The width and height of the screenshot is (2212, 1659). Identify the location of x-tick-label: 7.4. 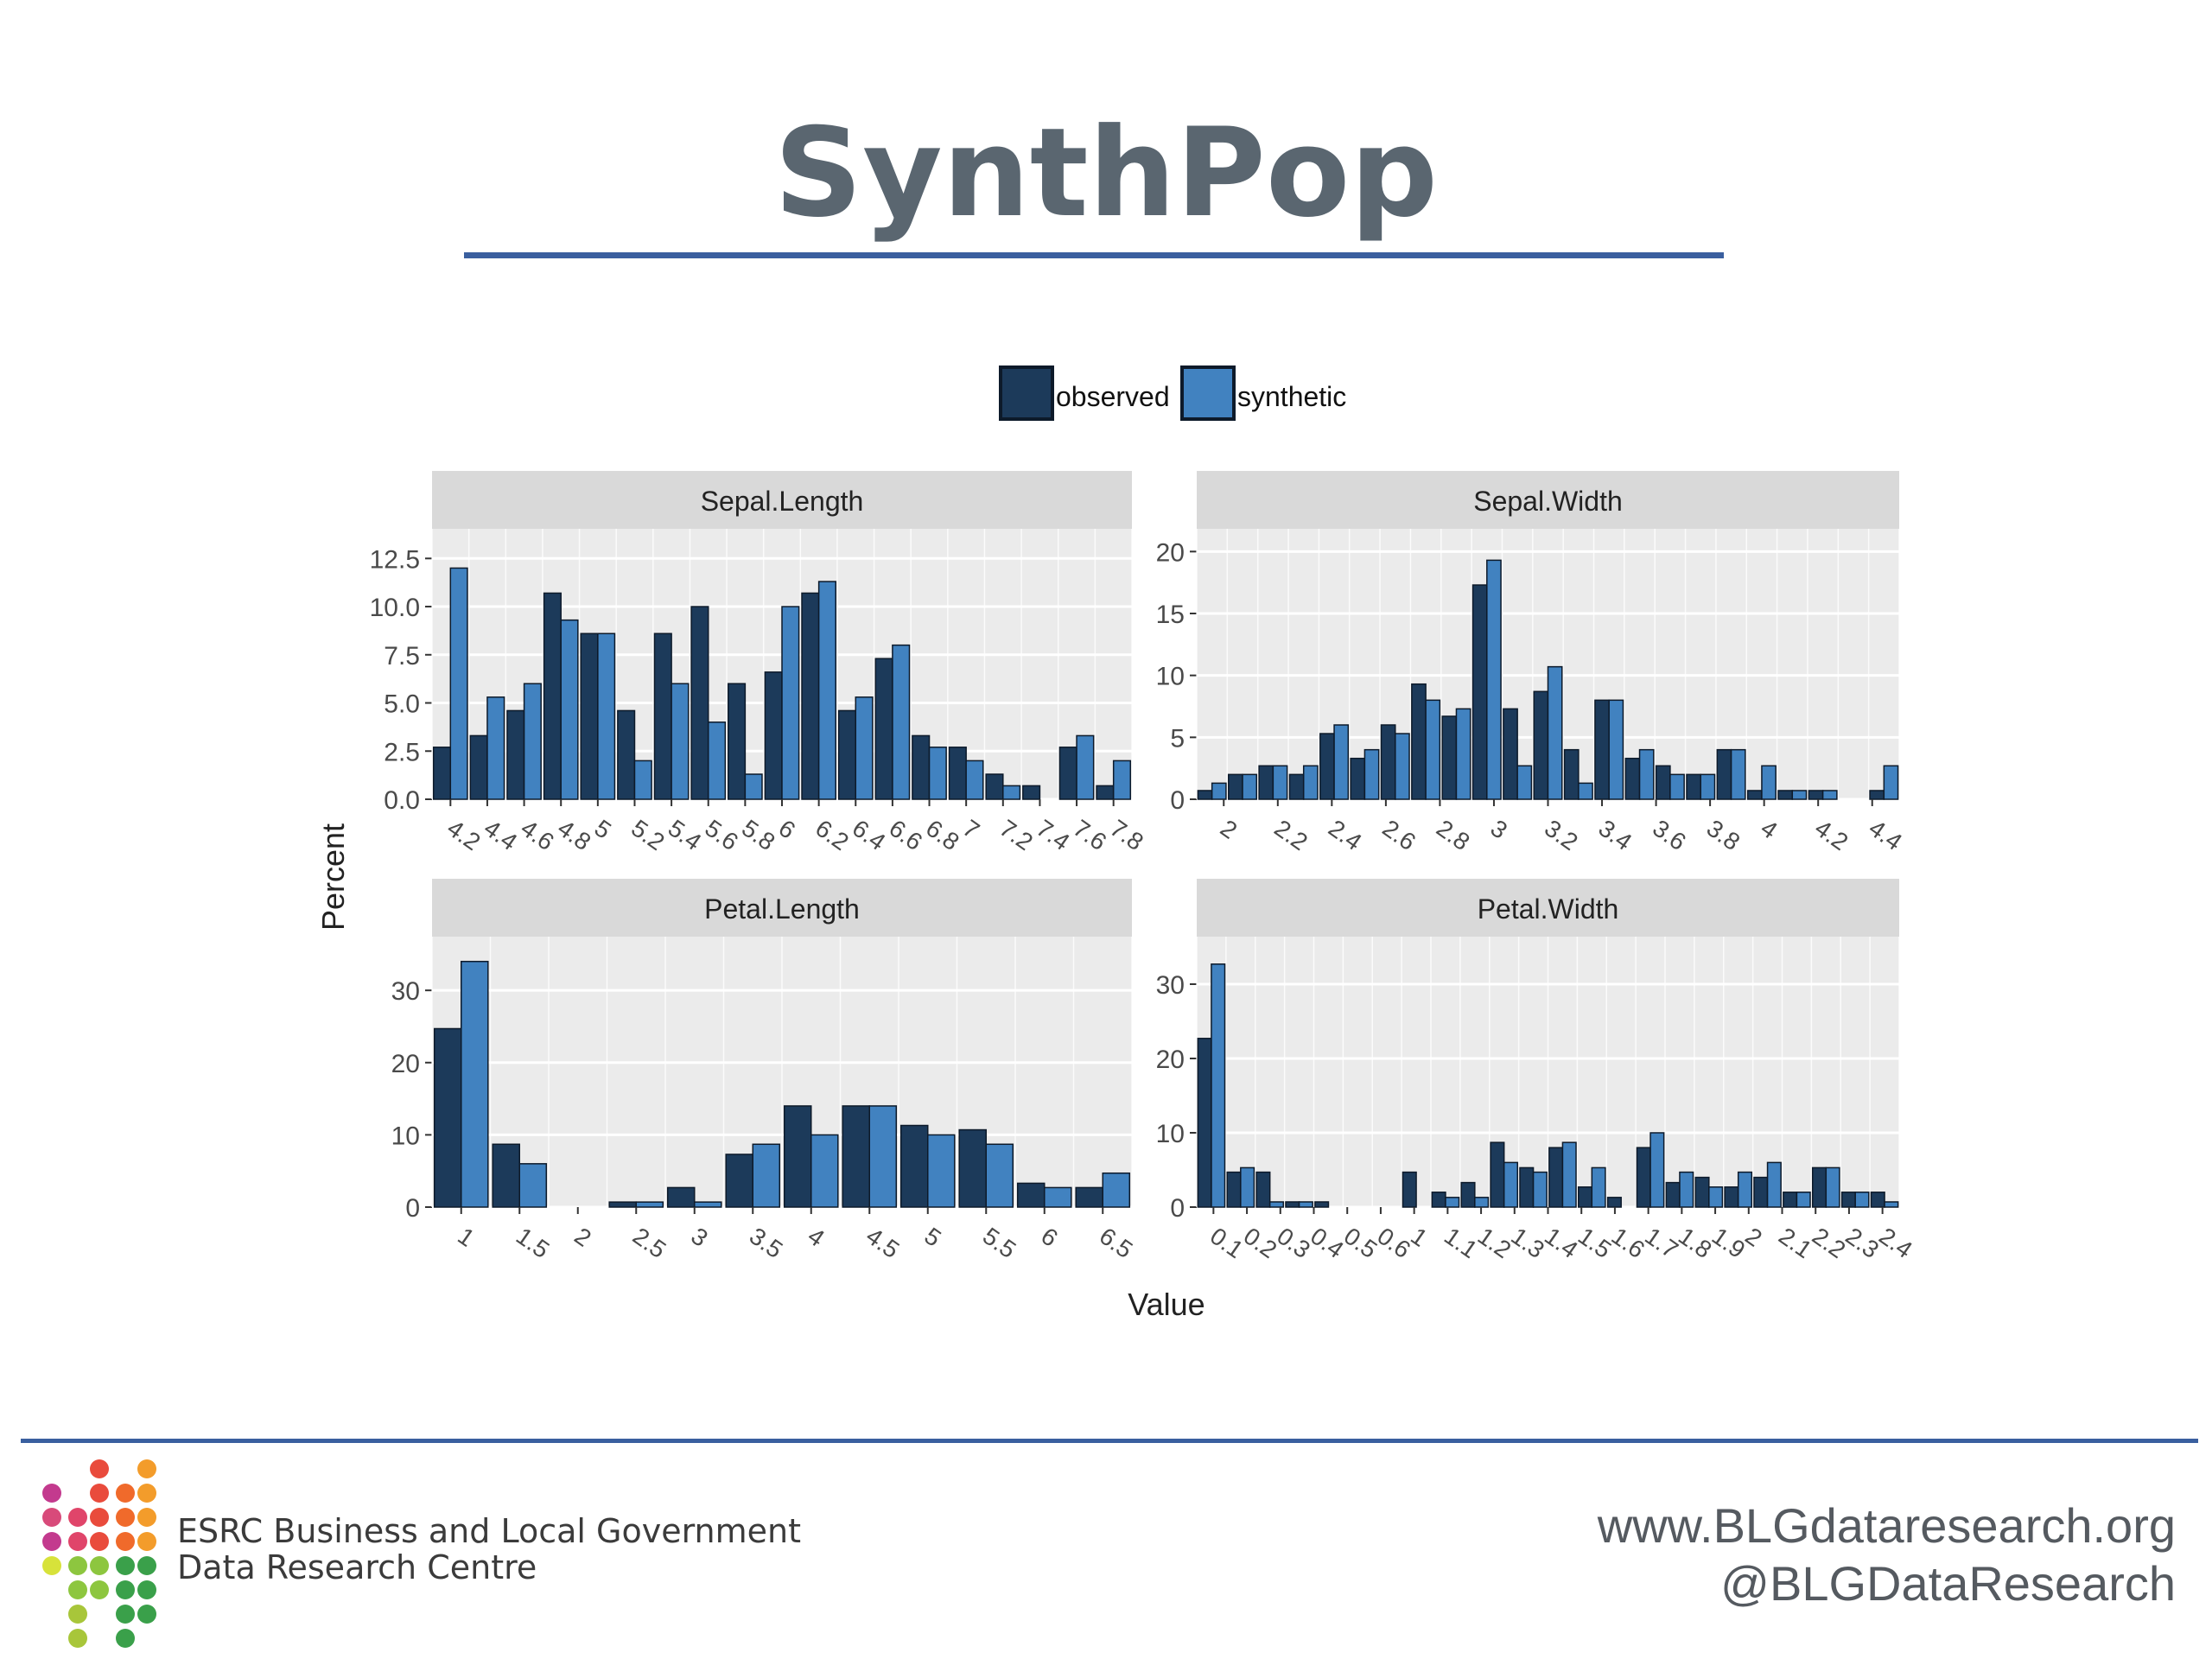
(1053, 835).